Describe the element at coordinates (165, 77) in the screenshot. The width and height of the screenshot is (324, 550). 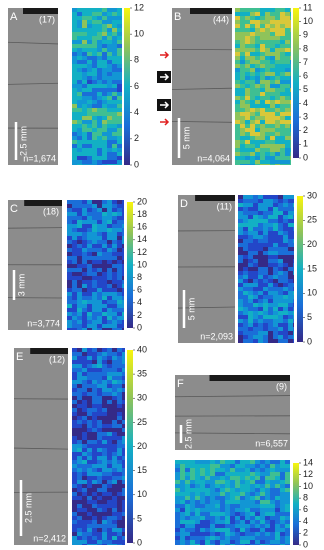
I see `black-arrow` at that location.